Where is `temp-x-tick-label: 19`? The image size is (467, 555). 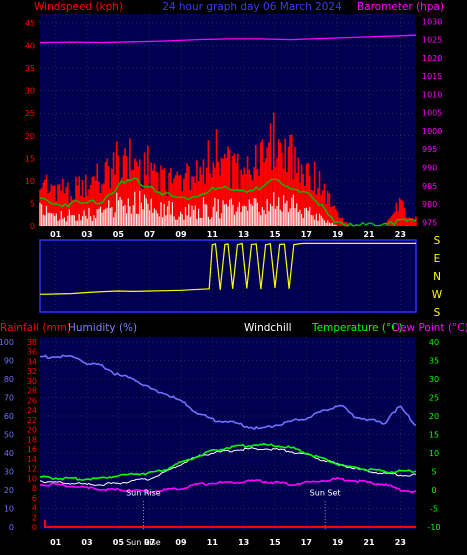
temp-x-tick-label: 19 is located at coordinates (338, 542).